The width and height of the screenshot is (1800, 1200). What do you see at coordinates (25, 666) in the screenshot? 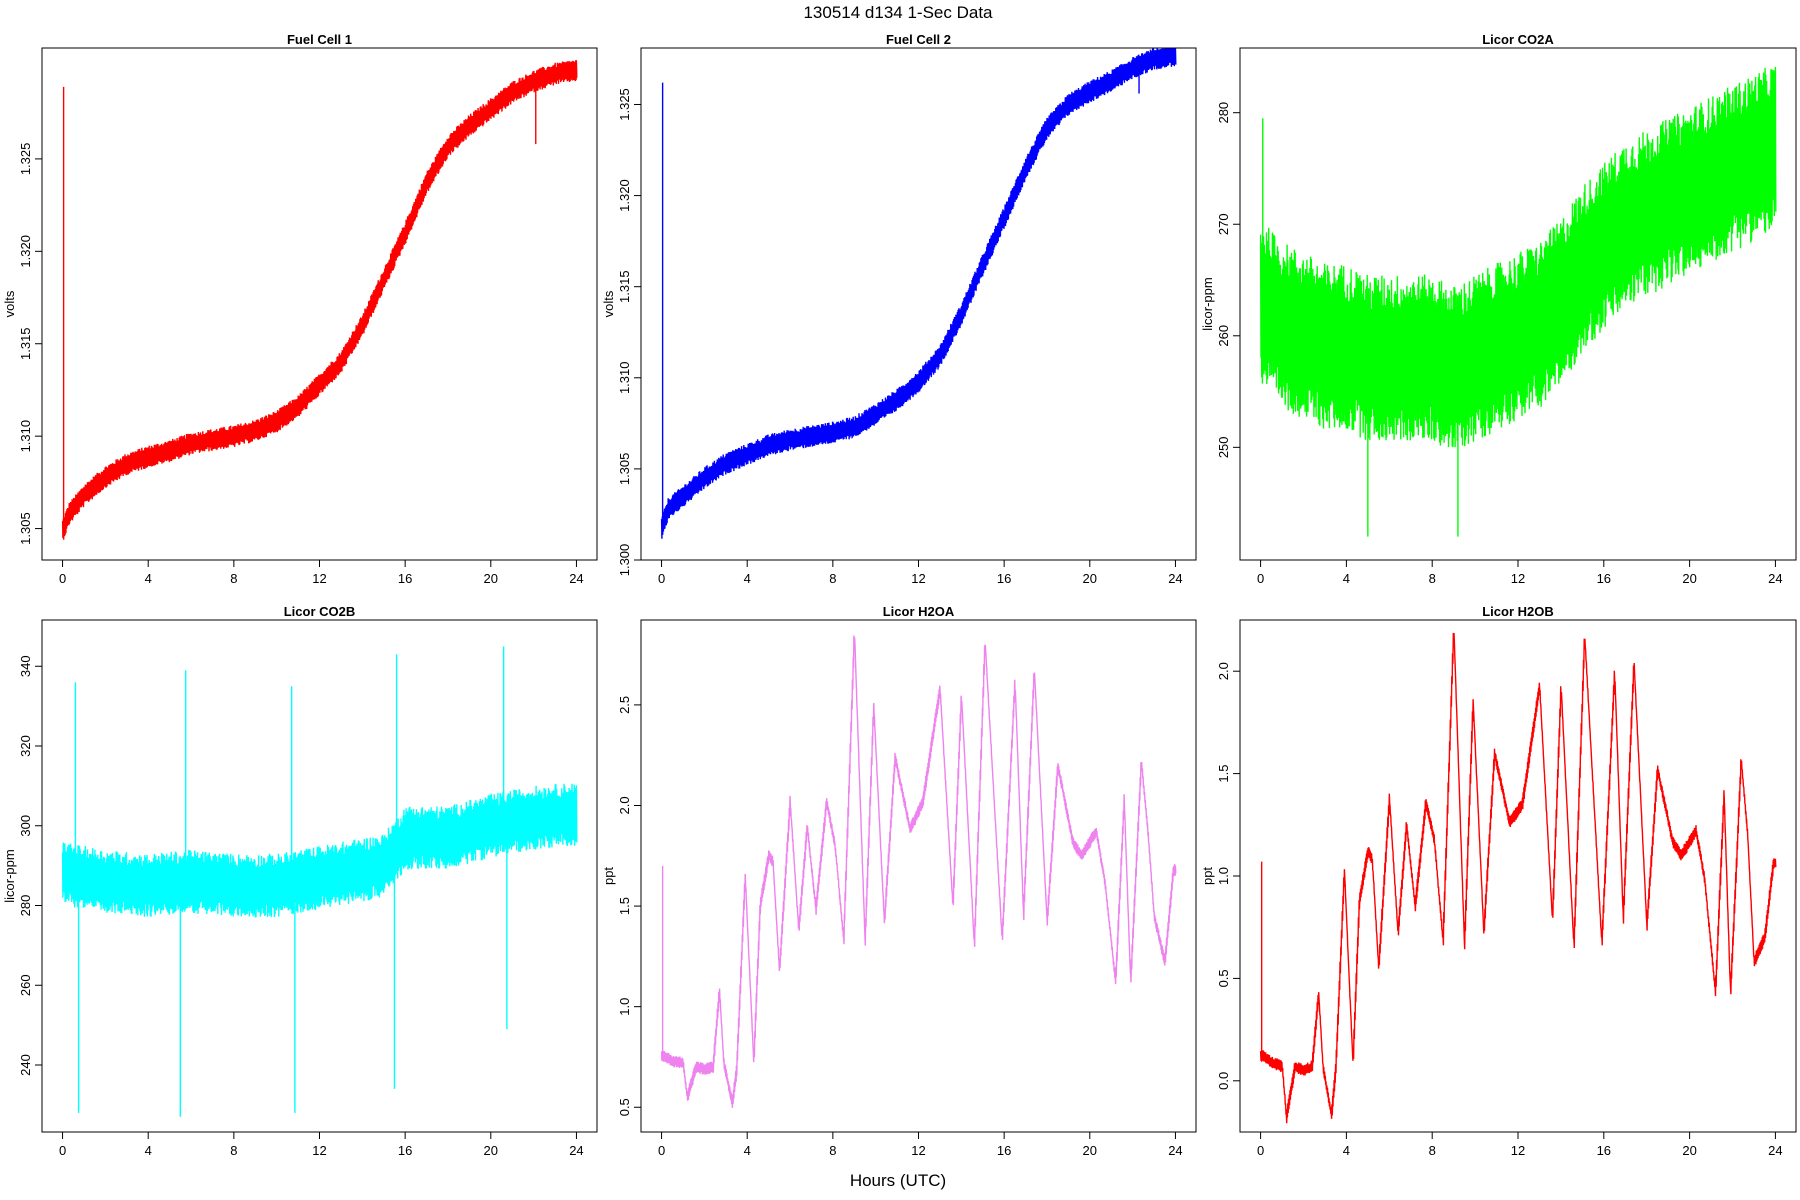
I see `y-tick-label: 340` at bounding box center [25, 666].